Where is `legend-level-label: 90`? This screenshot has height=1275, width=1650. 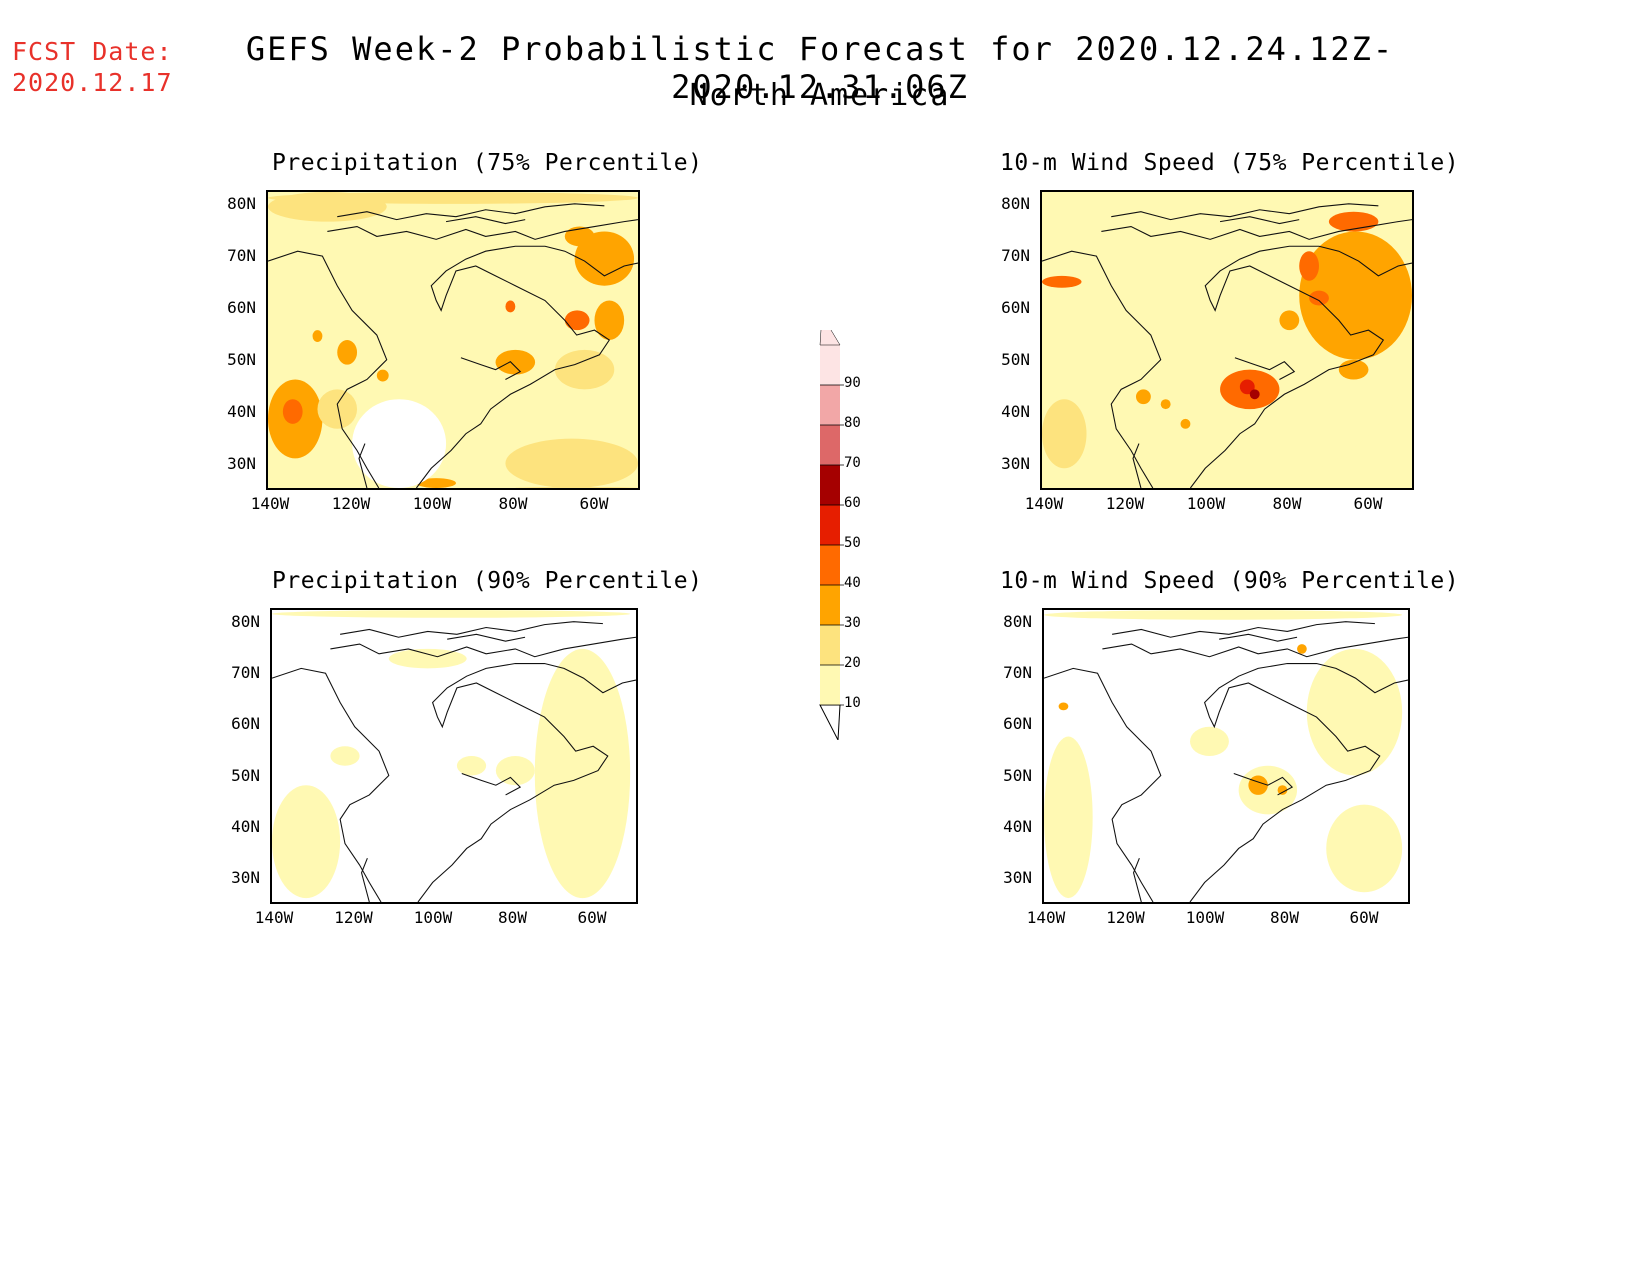
legend-level-label: 90 is located at coordinates (852, 383).